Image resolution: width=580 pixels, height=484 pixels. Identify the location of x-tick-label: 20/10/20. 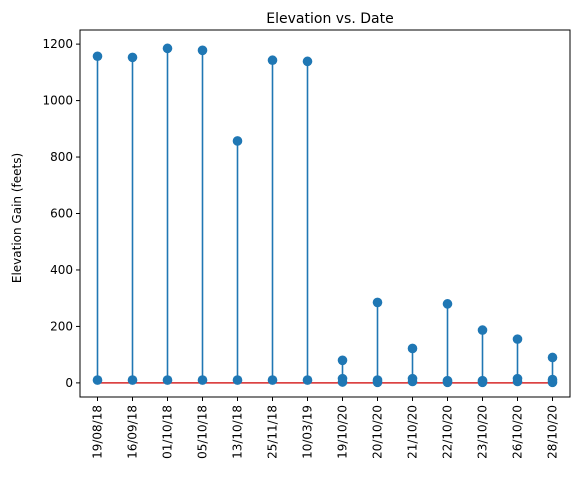
(378, 432).